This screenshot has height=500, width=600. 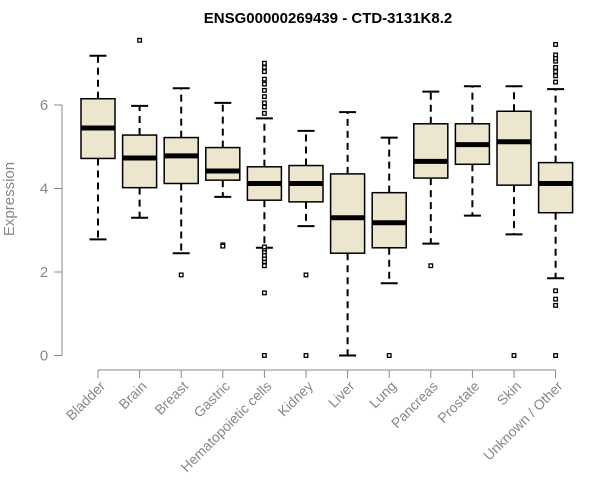 What do you see at coordinates (51, 231) in the screenshot?
I see `y-axis: 0 2 4 6` at bounding box center [51, 231].